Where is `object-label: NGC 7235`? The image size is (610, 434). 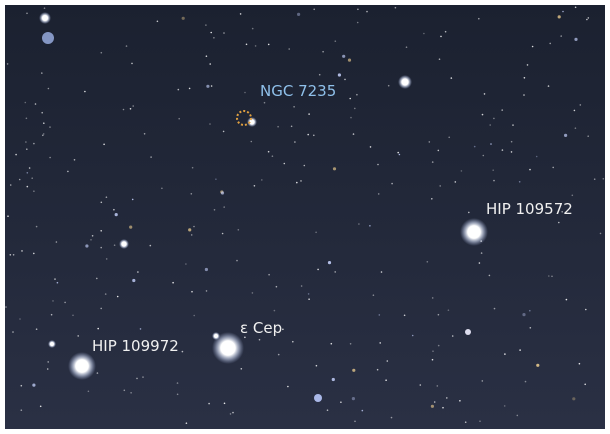 object-label: NGC 7235 is located at coordinates (298, 91).